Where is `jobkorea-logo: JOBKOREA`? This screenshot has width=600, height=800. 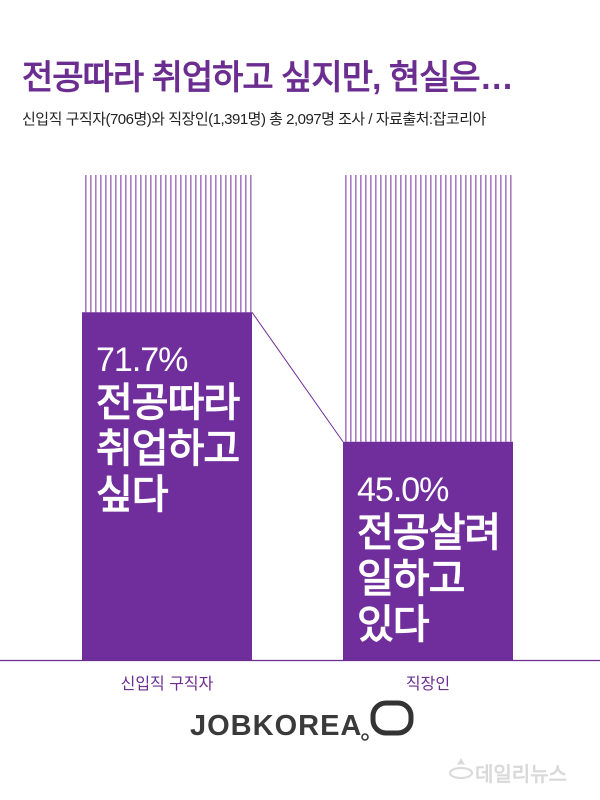
jobkorea-logo: JOBKOREA is located at coordinates (276, 726).